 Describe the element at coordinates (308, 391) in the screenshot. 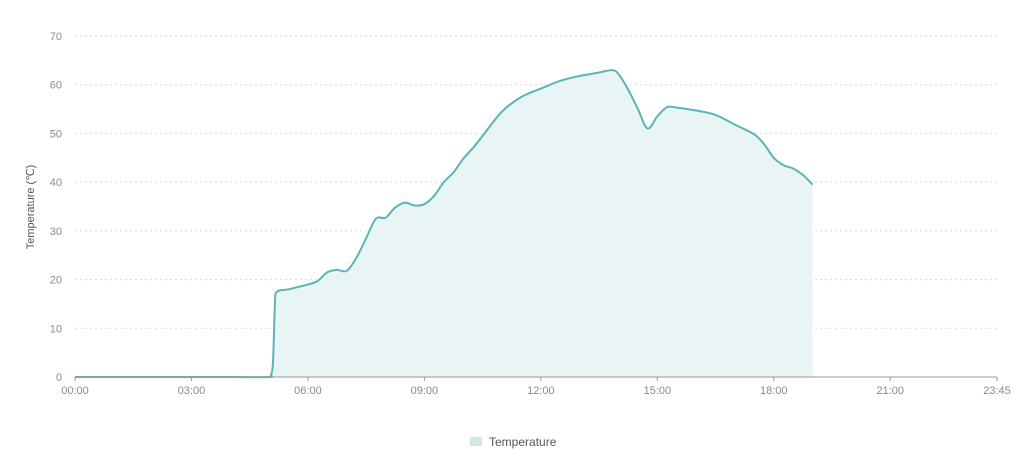

I see `x-tick-label: 06:00` at that location.